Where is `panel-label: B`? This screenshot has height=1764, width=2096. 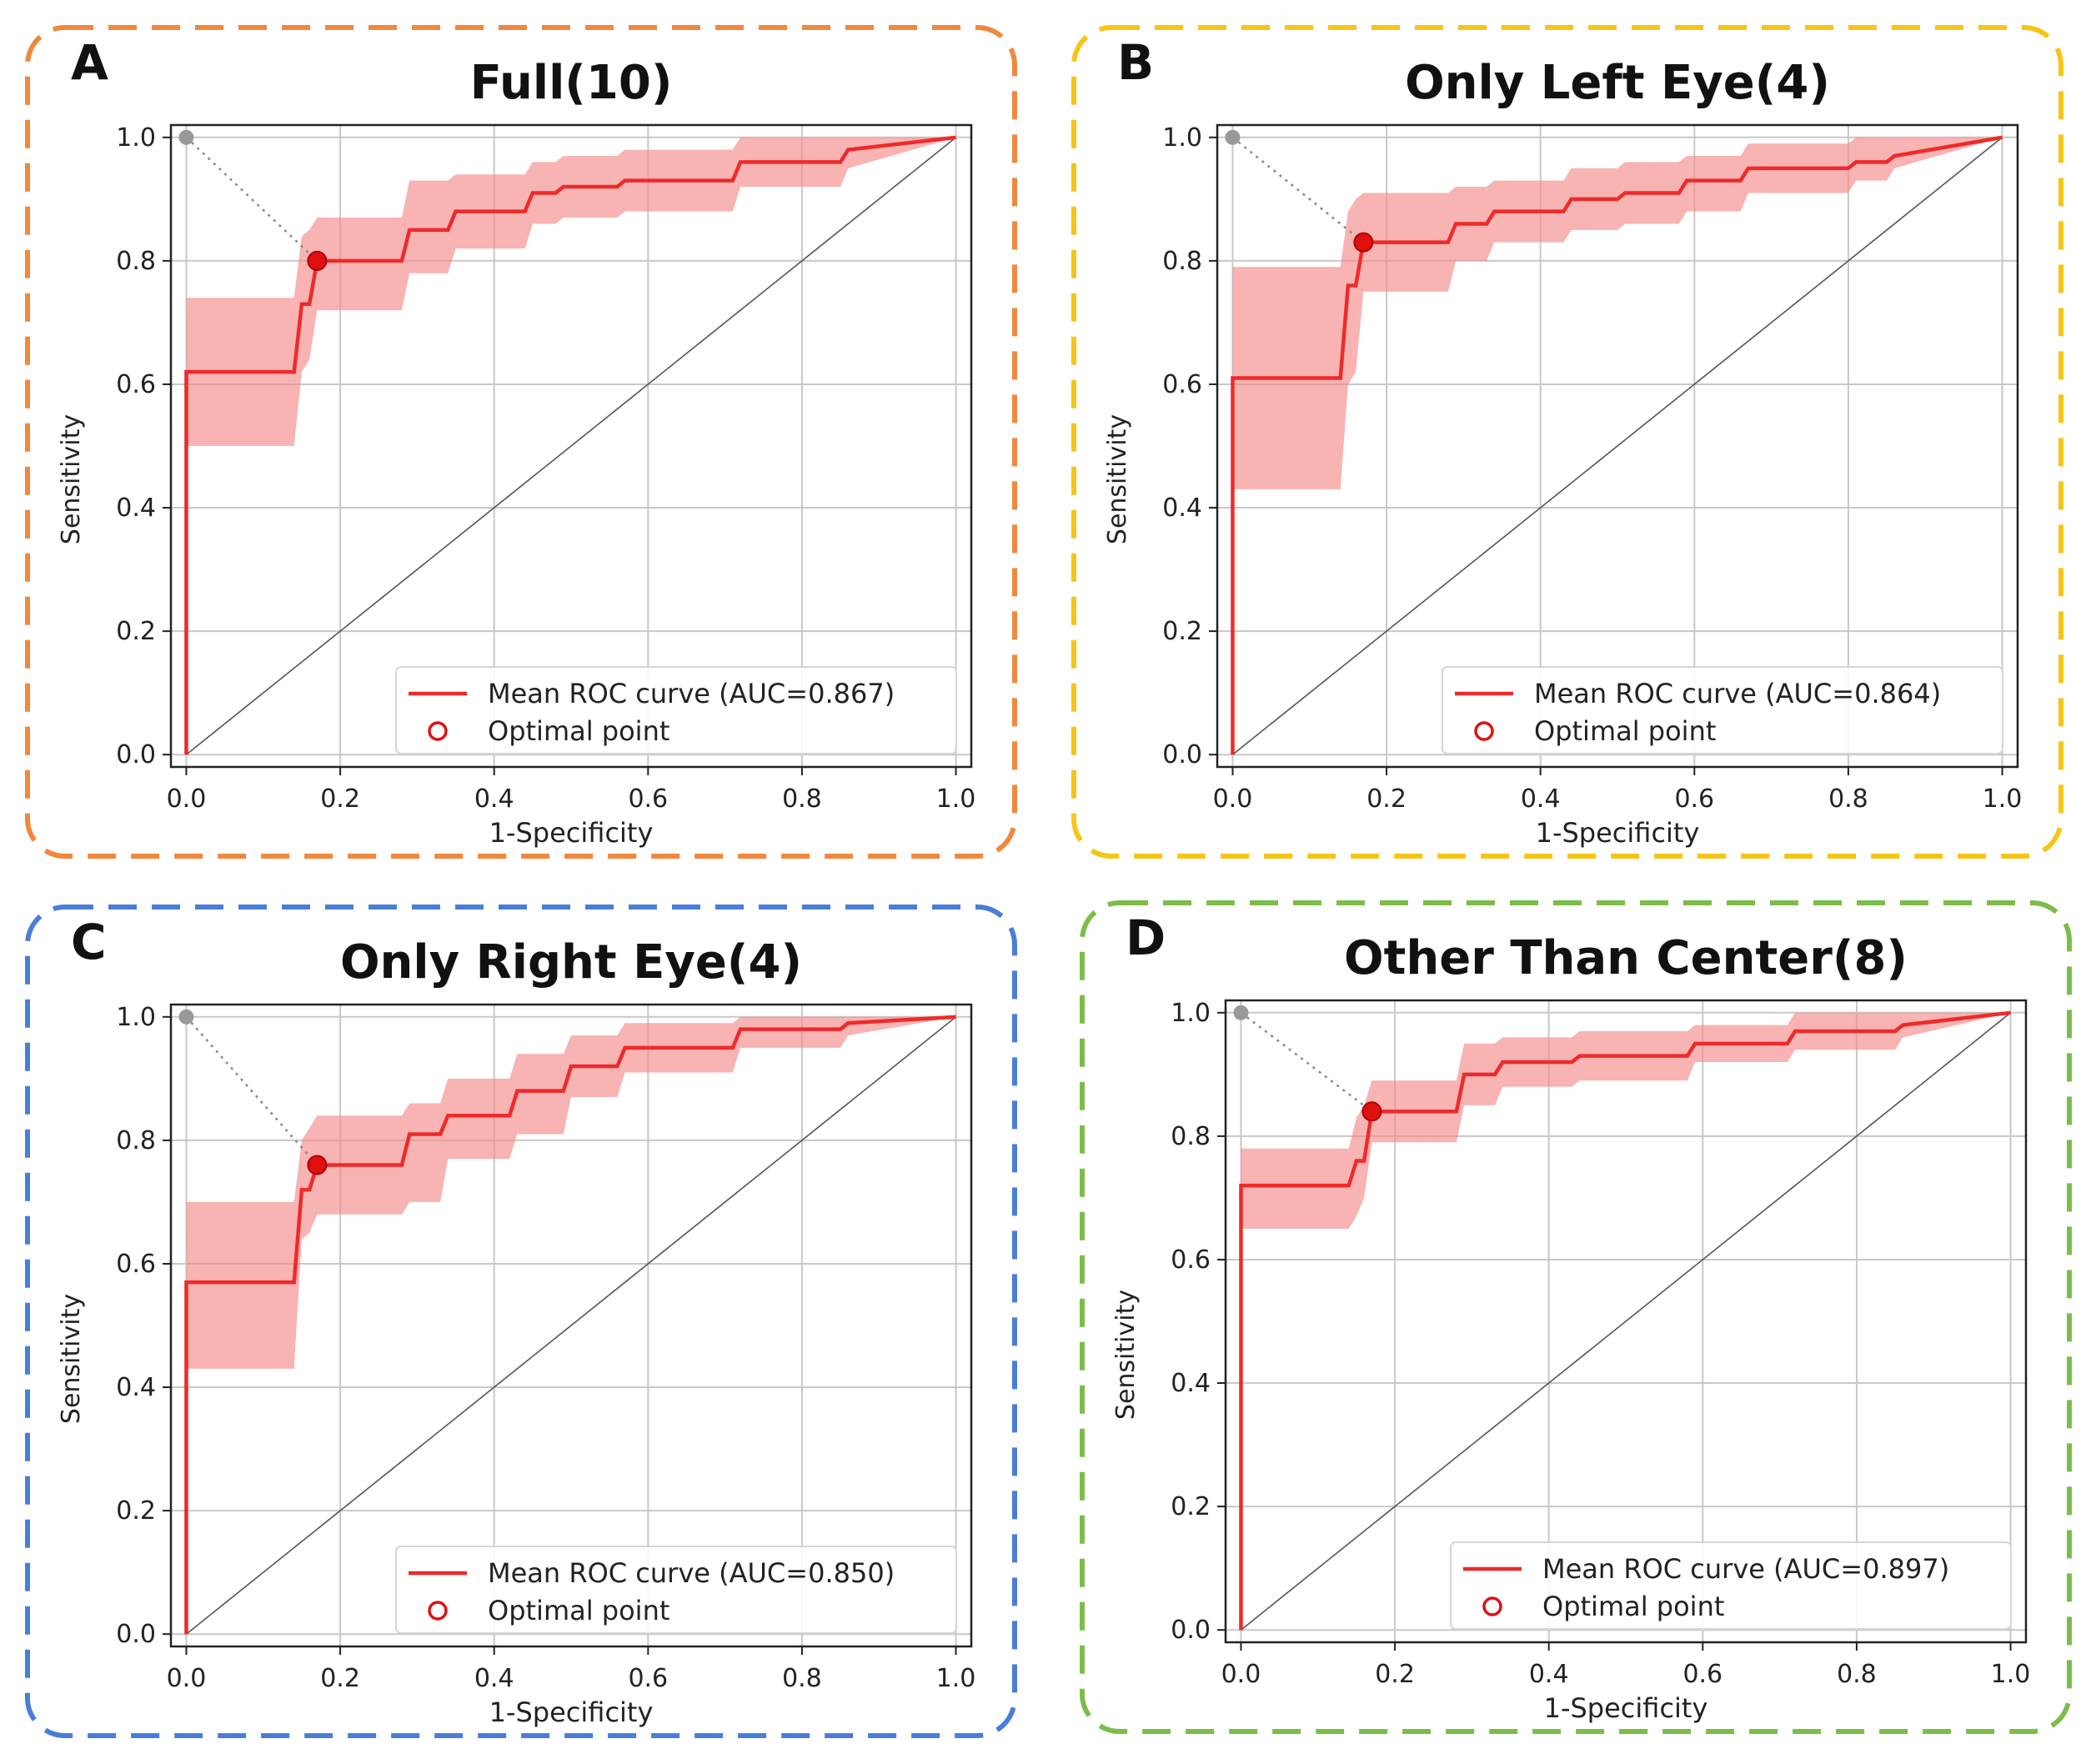 panel-label: B is located at coordinates (1135, 62).